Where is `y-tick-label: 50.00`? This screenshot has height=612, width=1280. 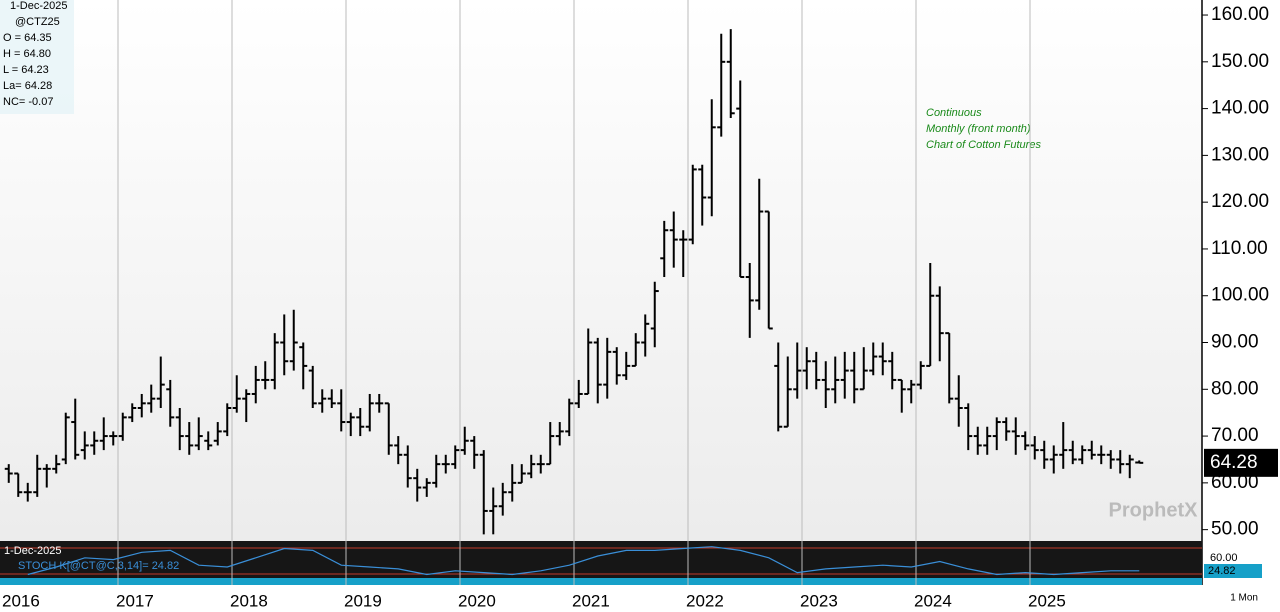 y-tick-label: 50.00 is located at coordinates (1235, 529).